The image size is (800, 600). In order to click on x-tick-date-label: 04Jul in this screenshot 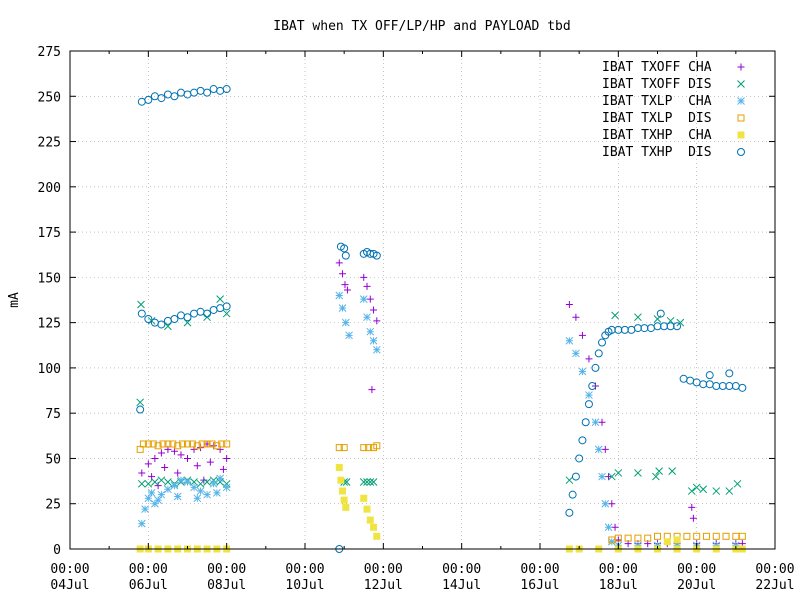, I will do `click(69, 585)`.